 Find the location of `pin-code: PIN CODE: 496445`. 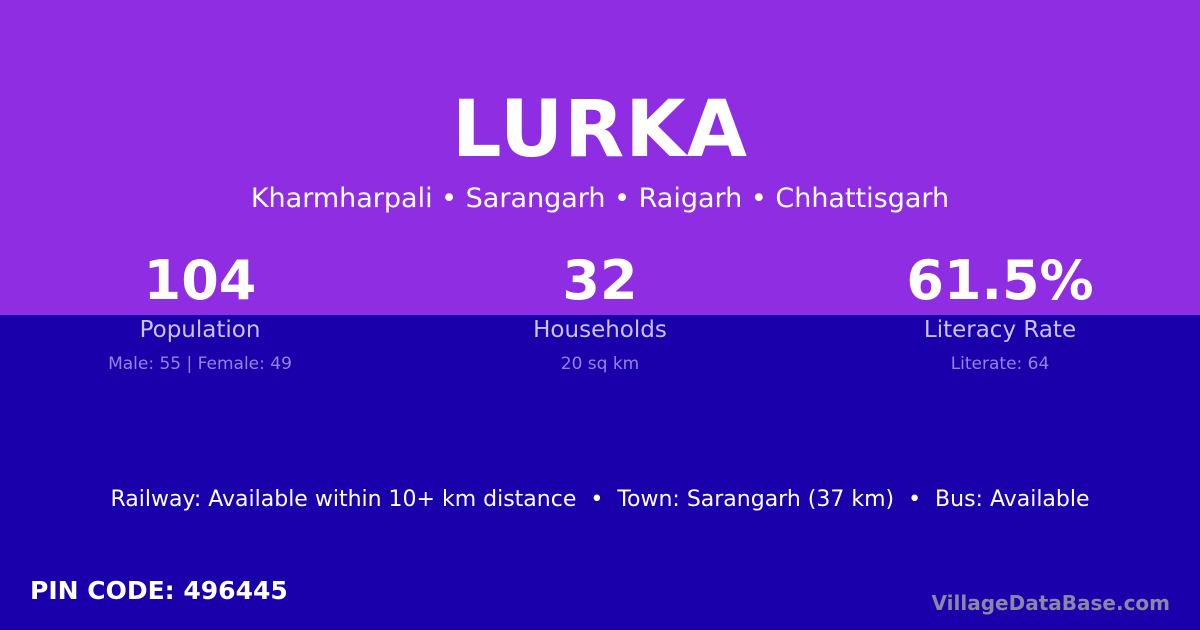

pin-code: PIN CODE: 496445 is located at coordinates (159, 590).